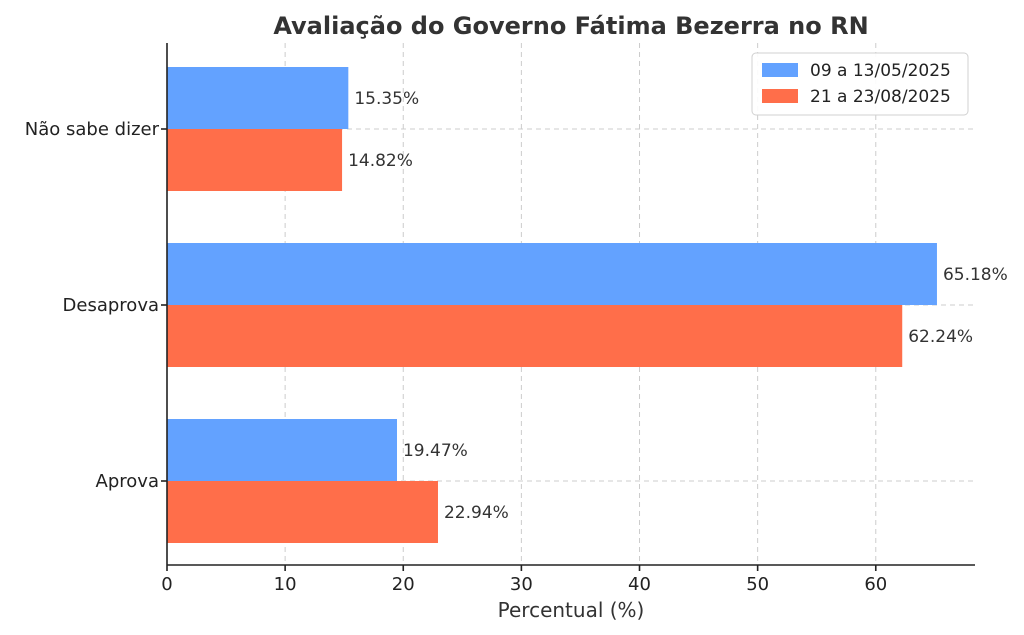 Image resolution: width=1024 pixels, height=635 pixels. What do you see at coordinates (571, 610) in the screenshot?
I see `x-axis-label: Percentual (%)` at bounding box center [571, 610].